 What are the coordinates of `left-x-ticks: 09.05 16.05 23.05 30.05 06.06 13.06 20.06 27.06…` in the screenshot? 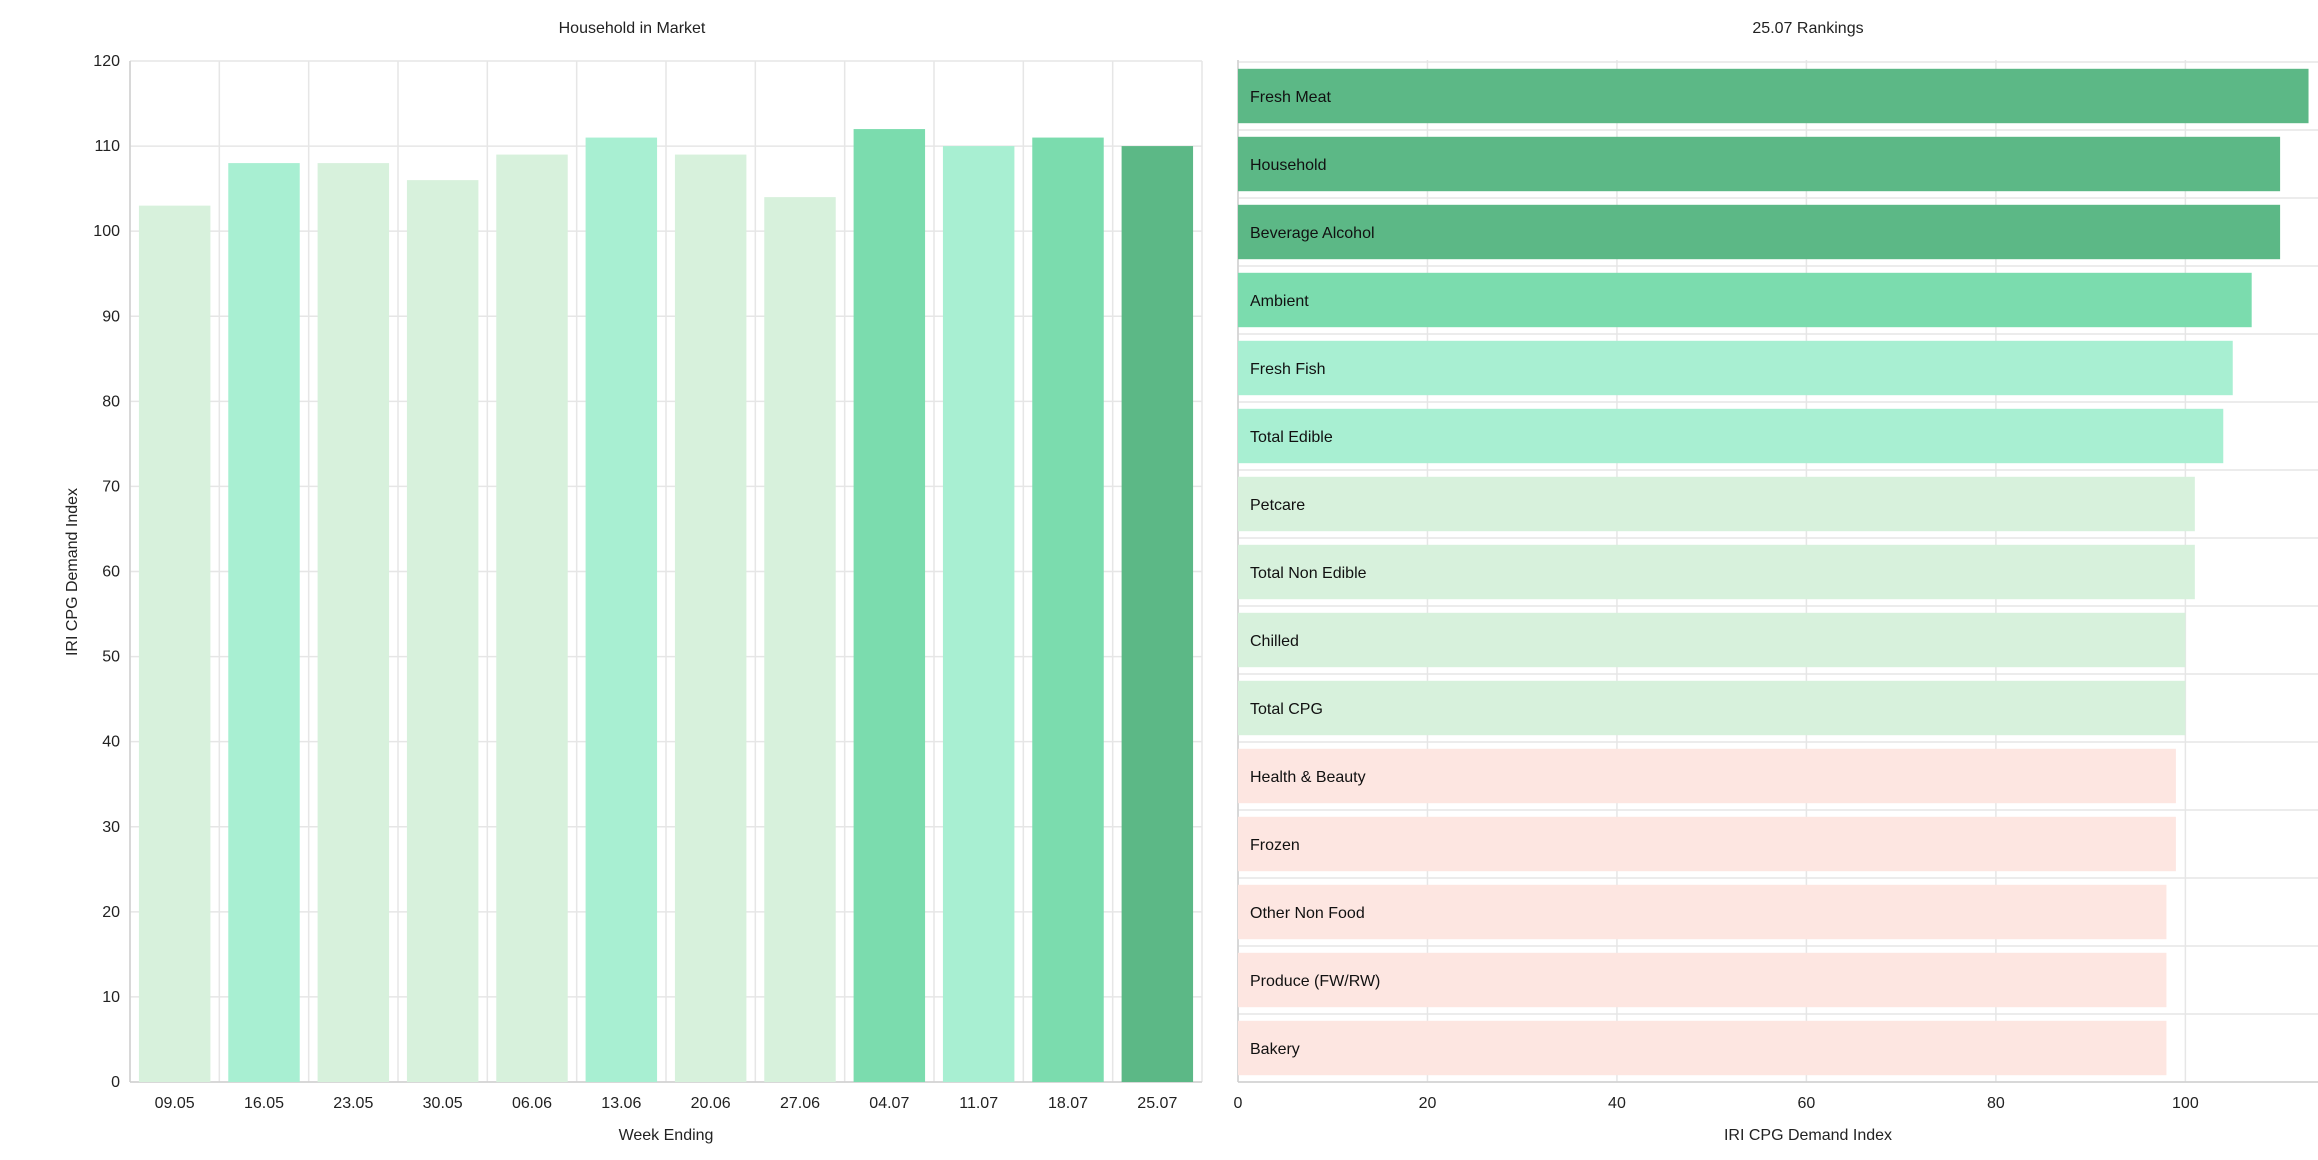 It's located at (666, 1103).